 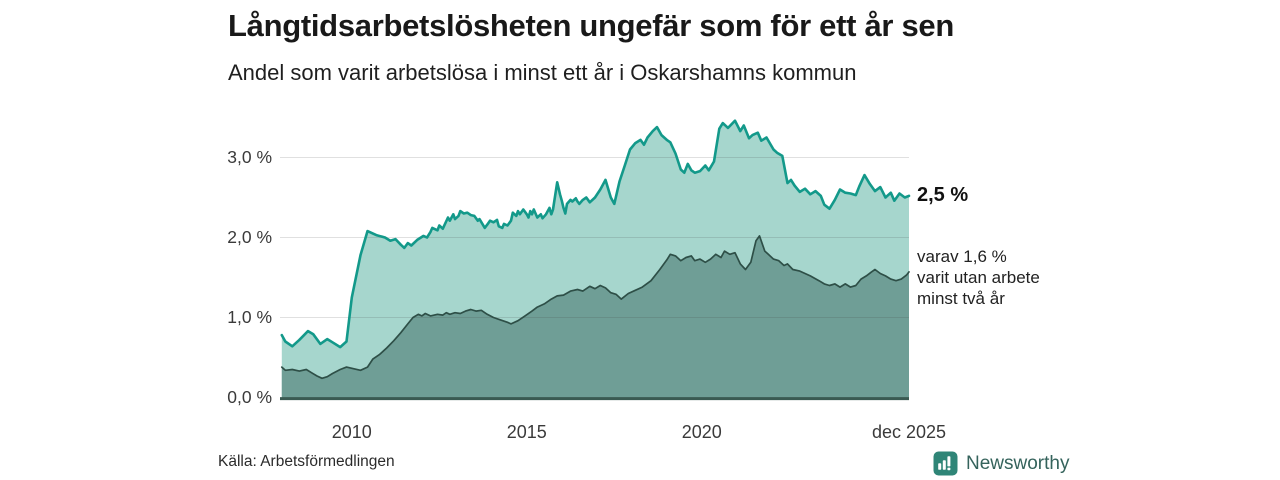 I want to click on brand-logo: Newsworthy, so click(x=1001, y=463).